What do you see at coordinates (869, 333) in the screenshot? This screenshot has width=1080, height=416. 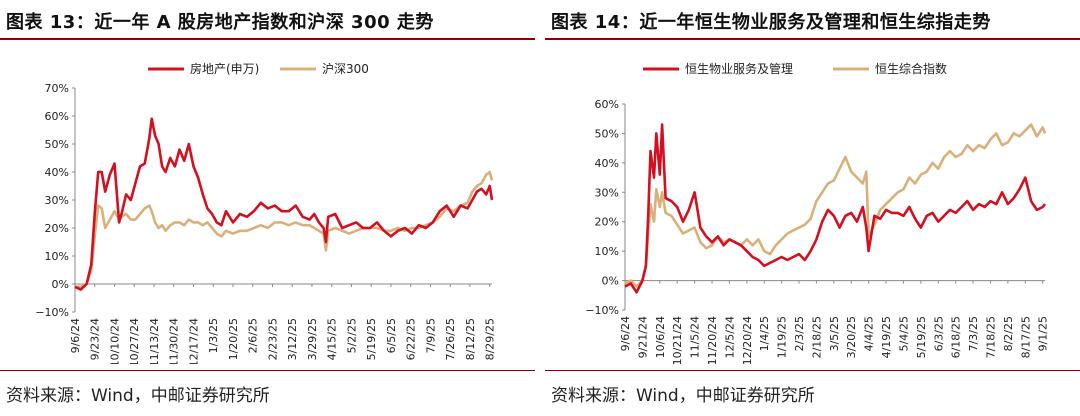 I see `x-tick-label: 4/4/25` at bounding box center [869, 333].